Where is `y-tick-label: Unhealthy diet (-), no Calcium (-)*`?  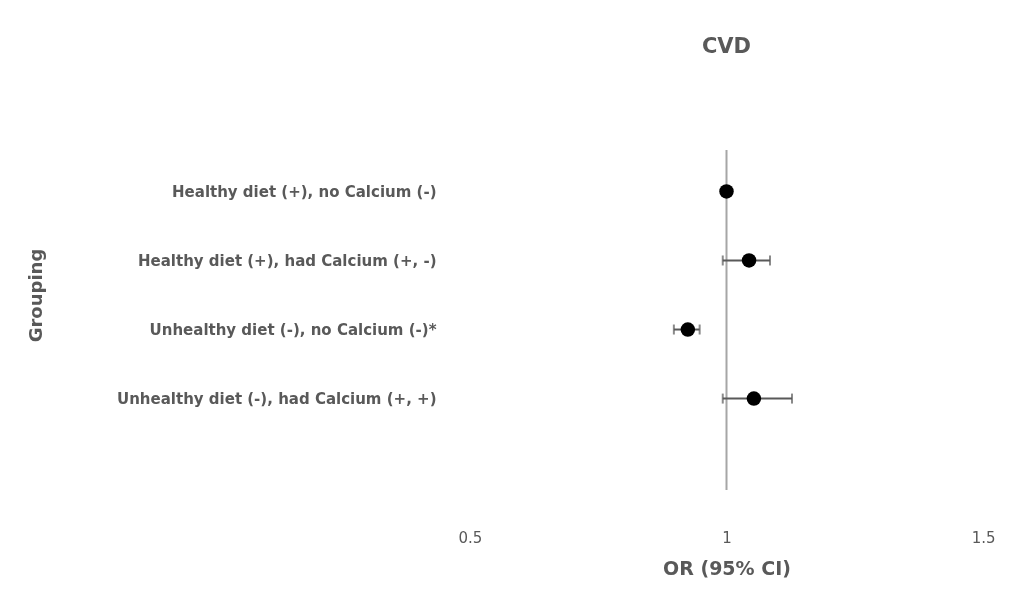 y-tick-label: Unhealthy diet (-), no Calcium (-)* is located at coordinates (293, 330).